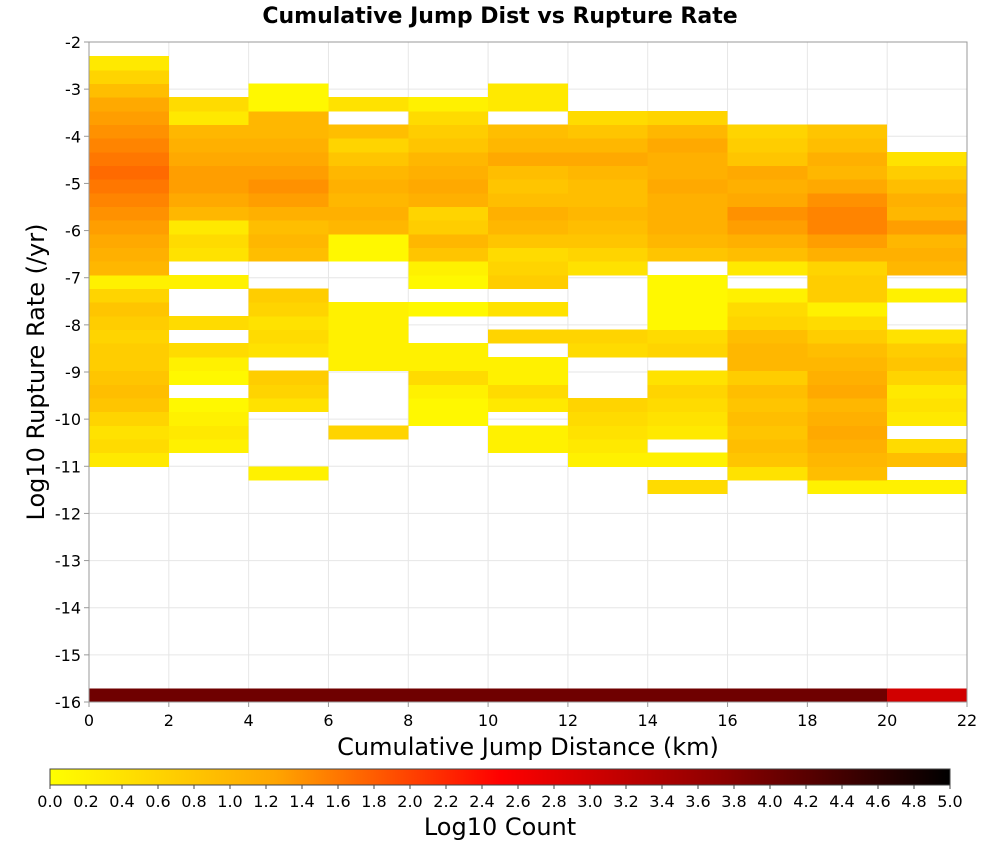  What do you see at coordinates (121, 801) in the screenshot?
I see `colorbar-tick-label: 0.4` at bounding box center [121, 801].